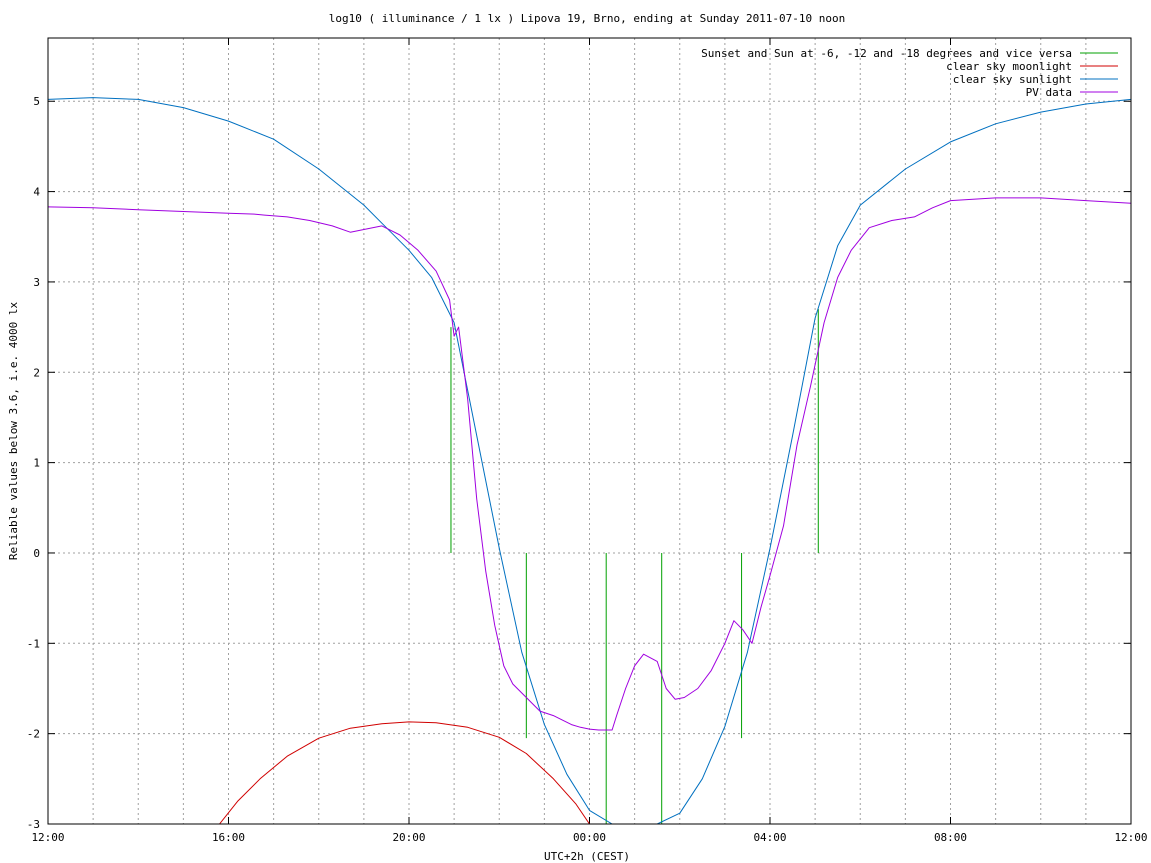 This screenshot has height=863, width=1151. What do you see at coordinates (769, 837) in the screenshot?
I see `x-tick-label: 04:00` at bounding box center [769, 837].